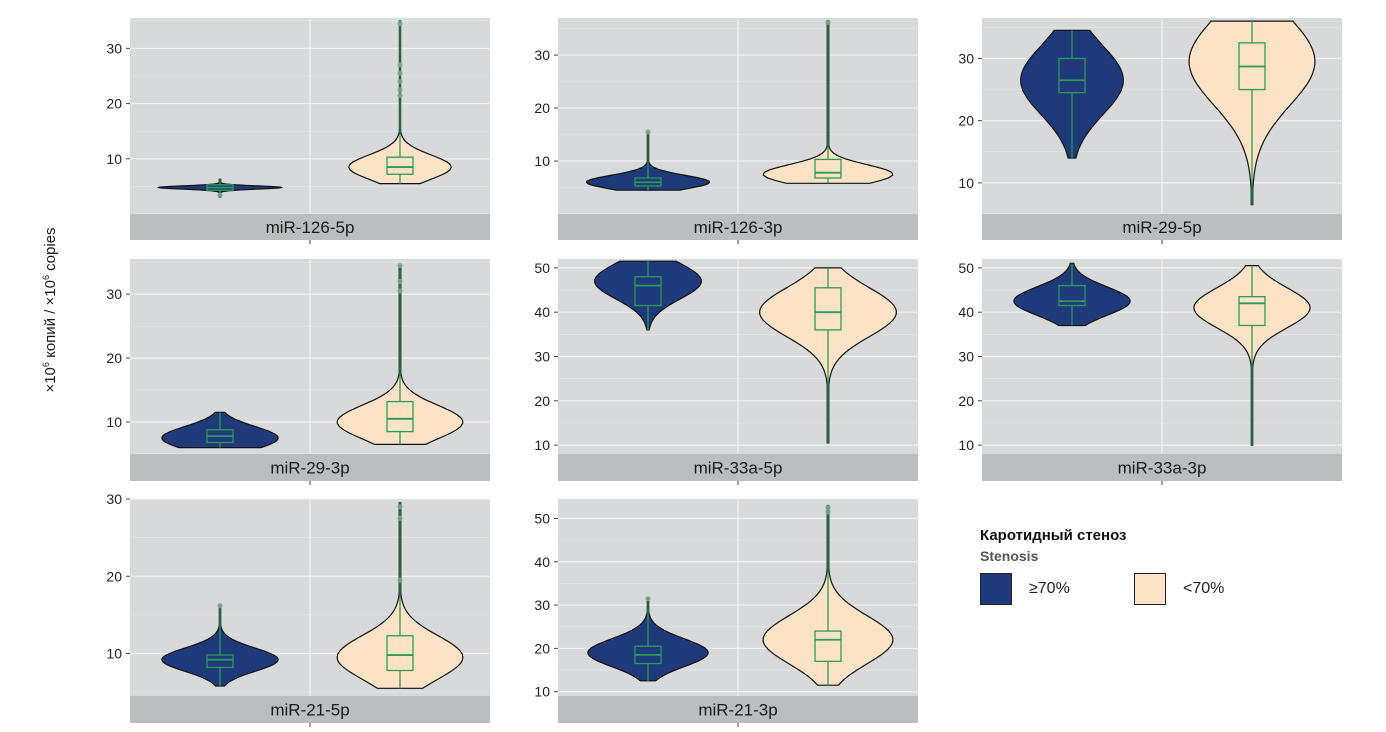  Describe the element at coordinates (1009, 556) in the screenshot. I see `legend-subtitle: Stenosis` at that location.